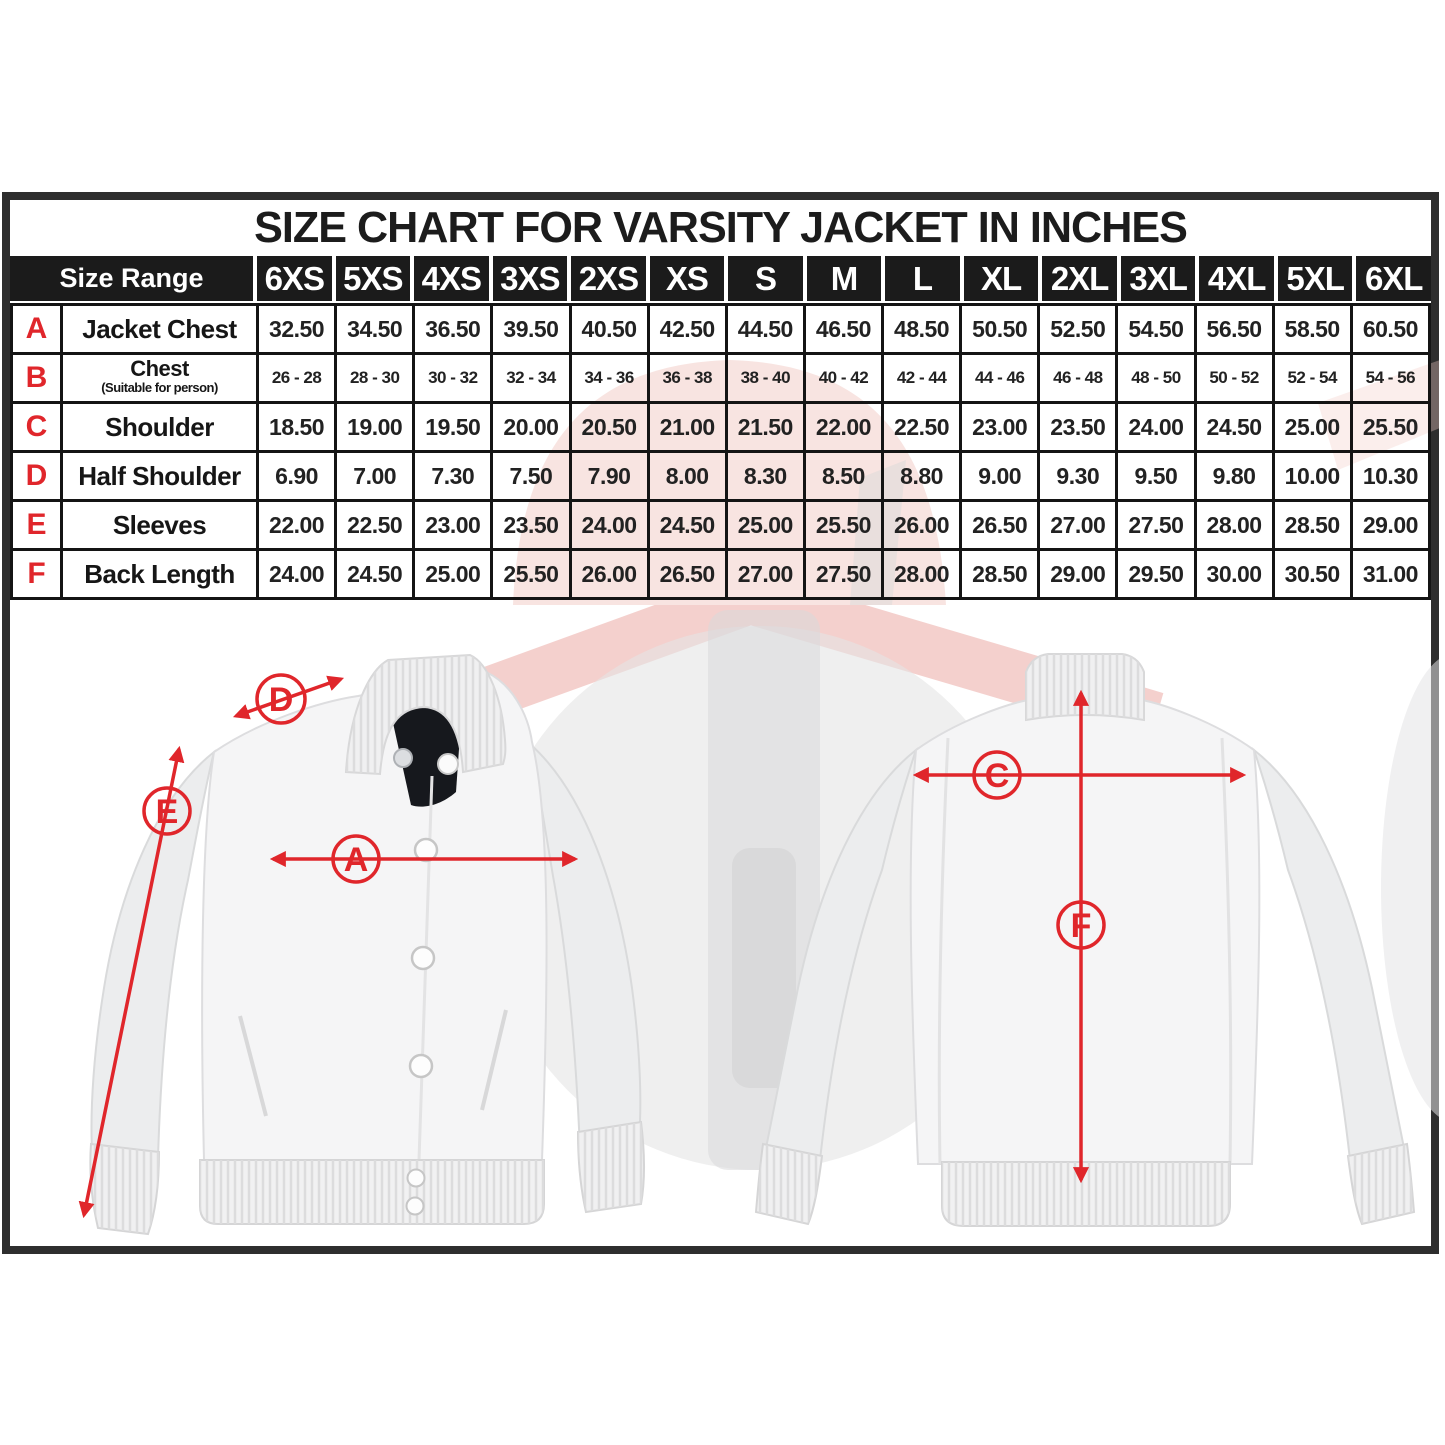 The width and height of the screenshot is (1445, 1445). Describe the element at coordinates (531, 476) in the screenshot. I see `value-cell: 7.50` at that location.